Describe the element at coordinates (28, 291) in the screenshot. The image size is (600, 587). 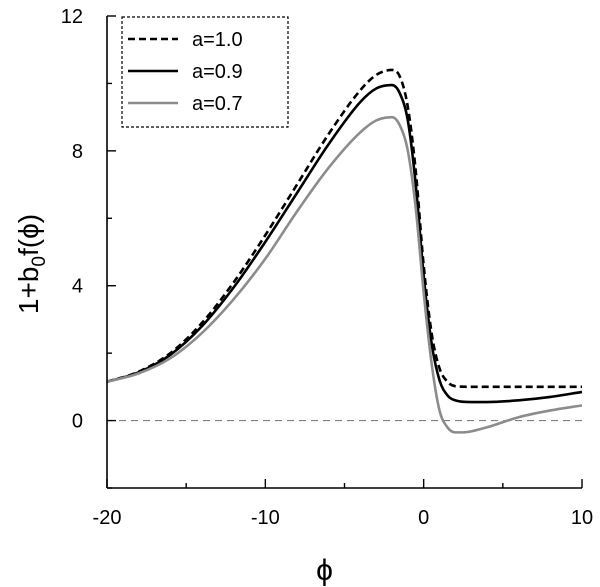
I see `y-label-prefix: 1+b` at that location.